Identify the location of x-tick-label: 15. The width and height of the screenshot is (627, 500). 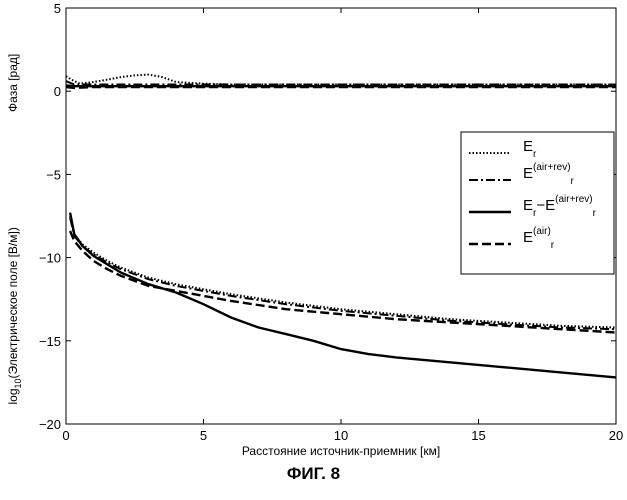
(478, 435).